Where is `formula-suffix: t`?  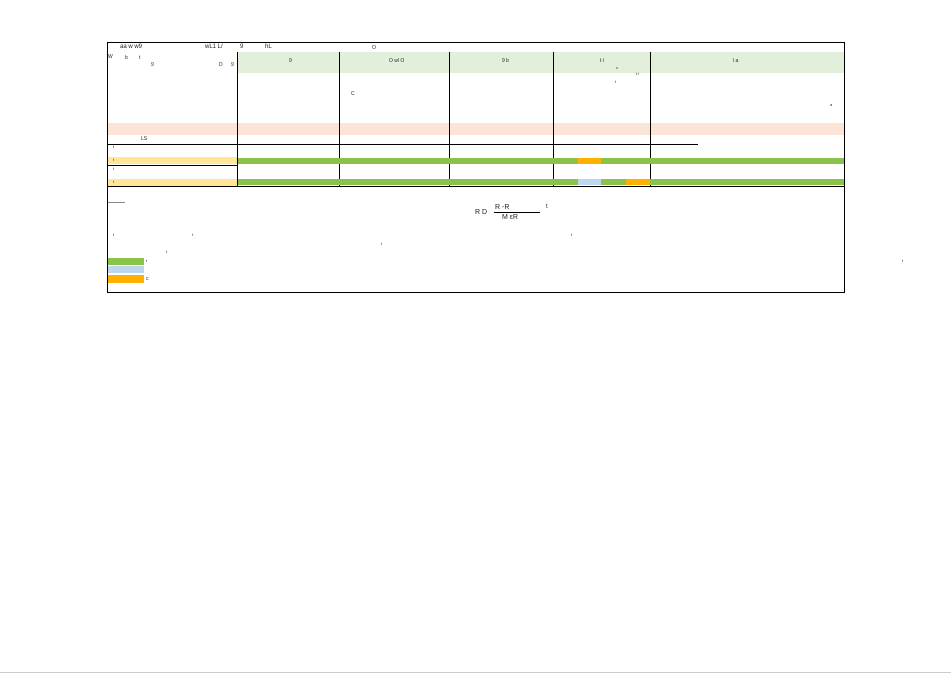
formula-suffix: t is located at coordinates (547, 207).